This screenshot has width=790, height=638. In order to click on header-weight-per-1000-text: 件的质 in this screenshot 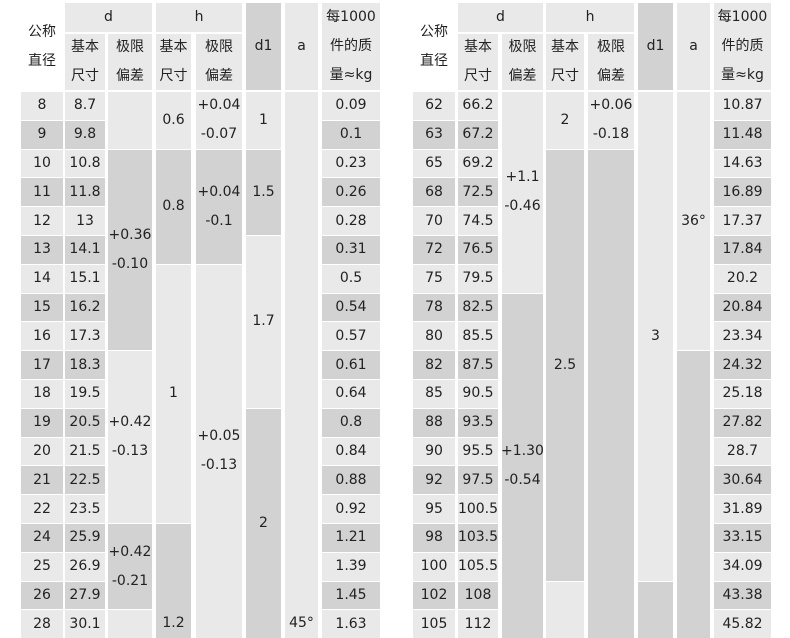, I will do `click(742, 46)`.